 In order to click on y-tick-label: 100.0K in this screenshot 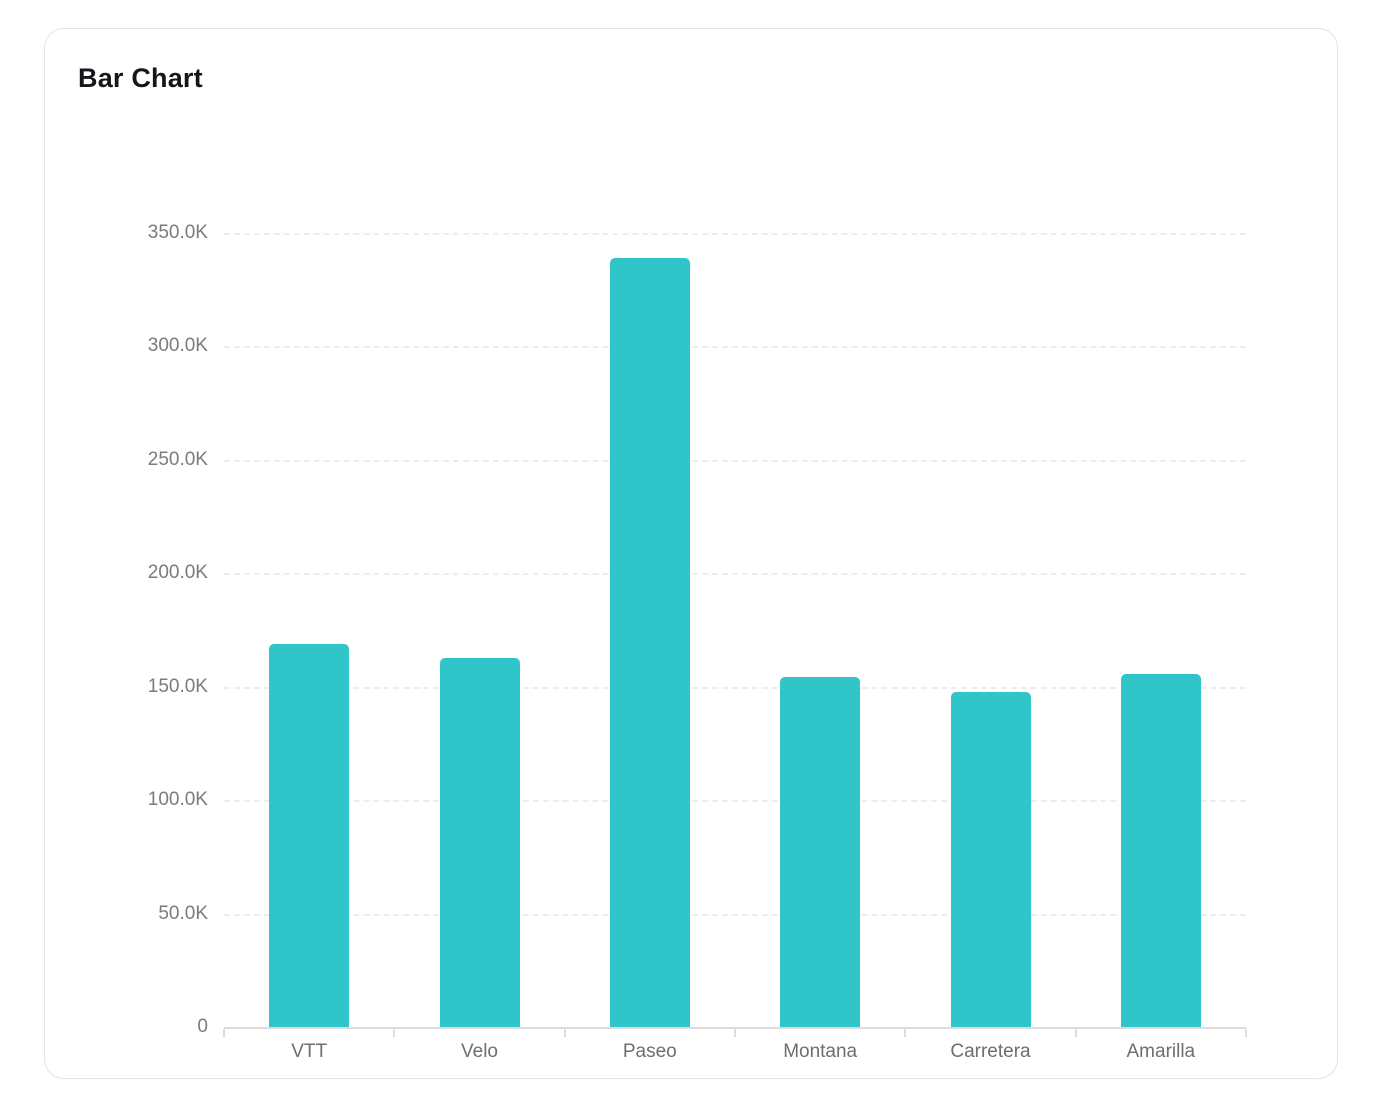, I will do `click(177, 800)`.